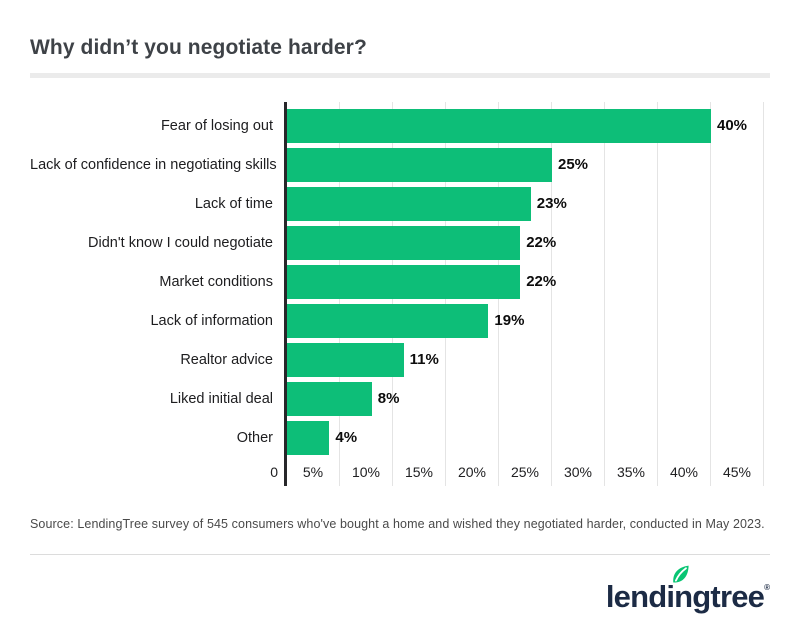  Describe the element at coordinates (233, 203) in the screenshot. I see `category-label: Lack of time` at that location.